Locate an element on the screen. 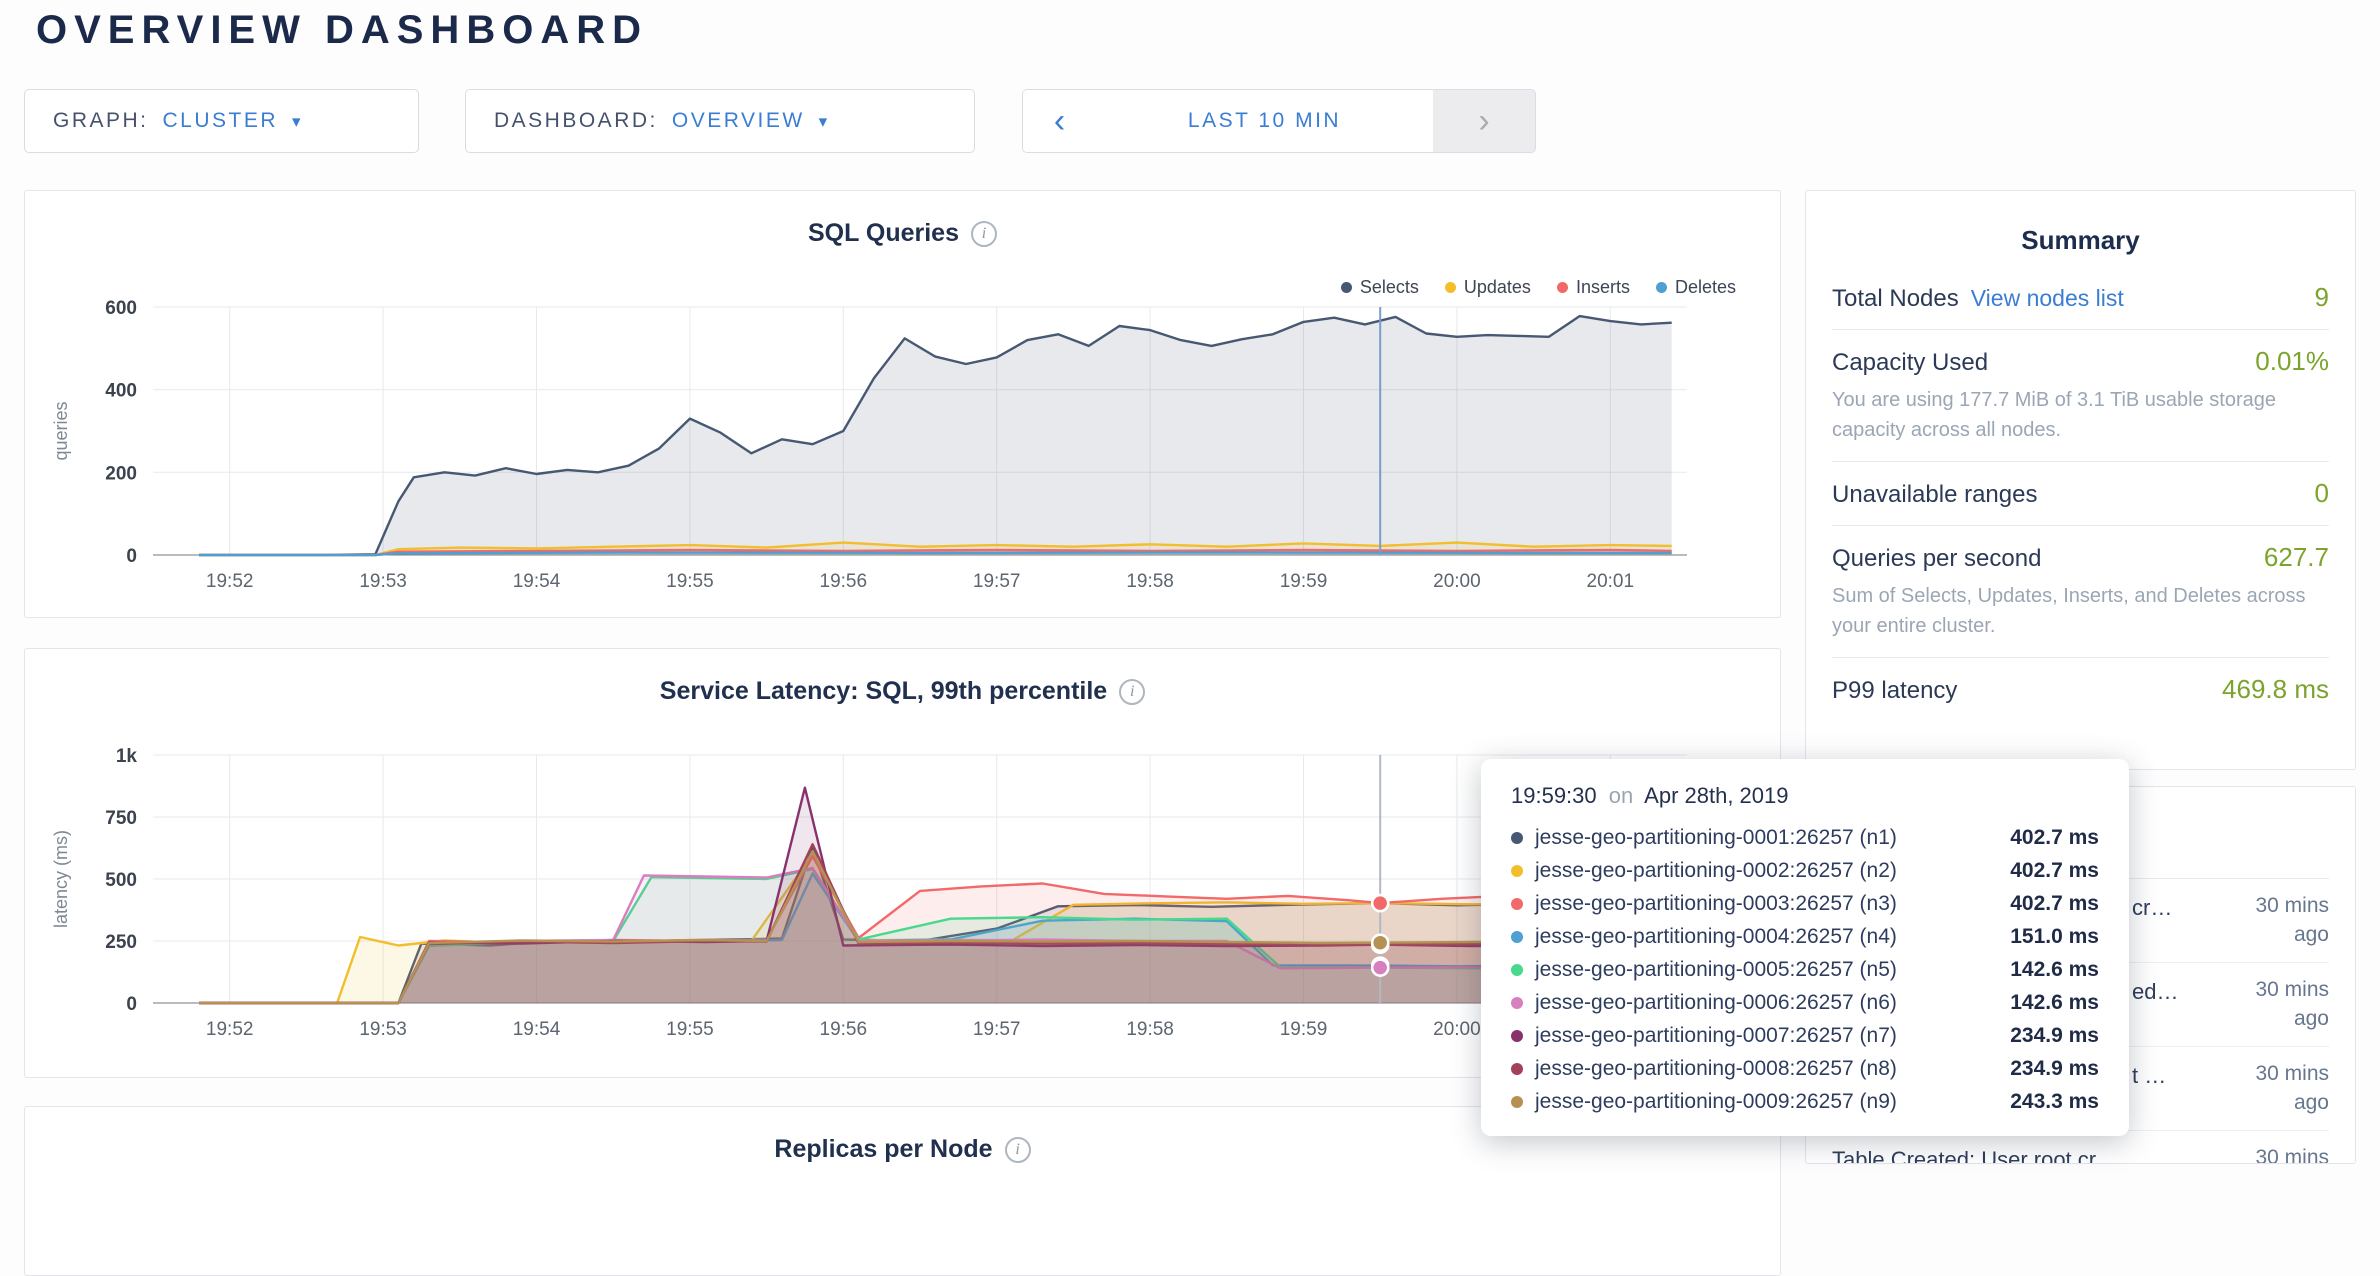 The image size is (2380, 1276). summary-title: Summary is located at coordinates (2080, 240).